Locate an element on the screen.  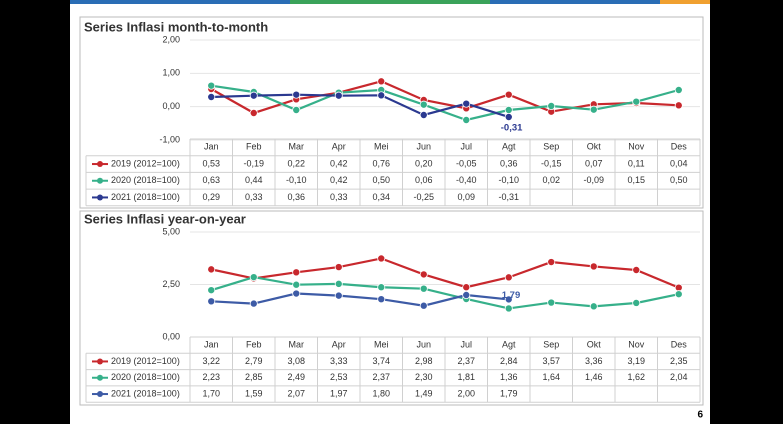
table-value: 0,36 is located at coordinates (296, 197).